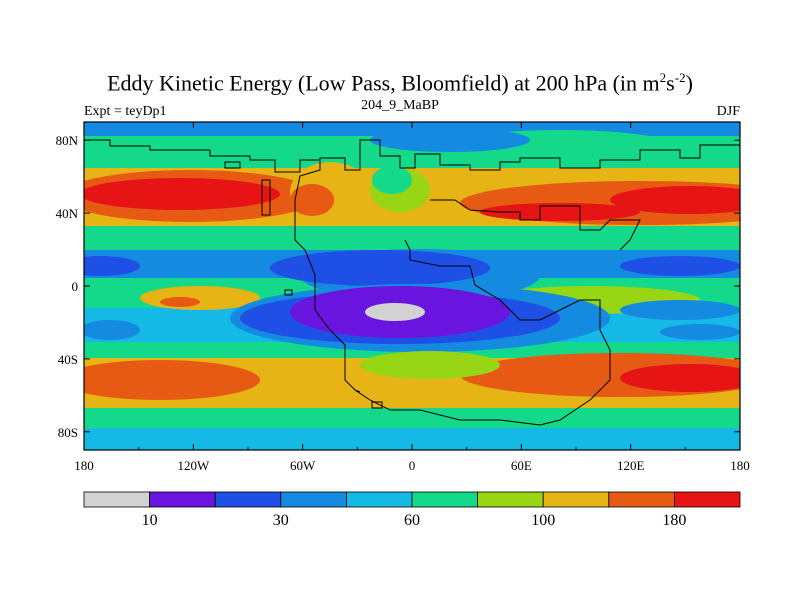 This screenshot has height=600, width=800. Describe the element at coordinates (521, 465) in the screenshot. I see `x-tick-label: 60E` at that location.